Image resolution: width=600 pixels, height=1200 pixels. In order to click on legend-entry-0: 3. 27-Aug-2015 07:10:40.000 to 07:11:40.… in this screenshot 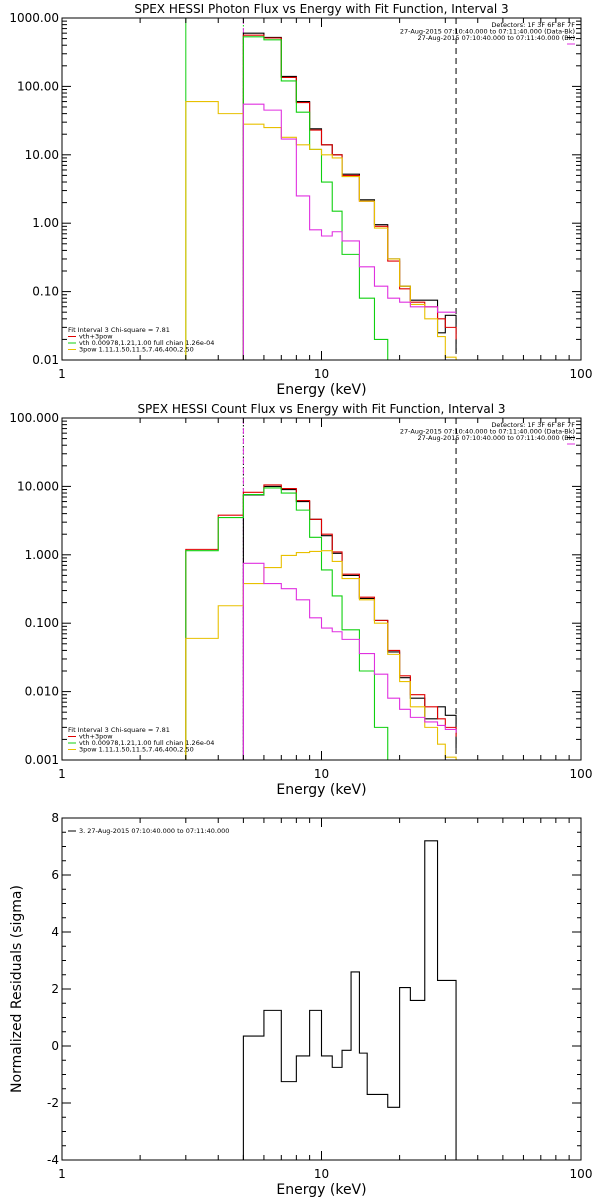, I will do `click(154, 831)`.